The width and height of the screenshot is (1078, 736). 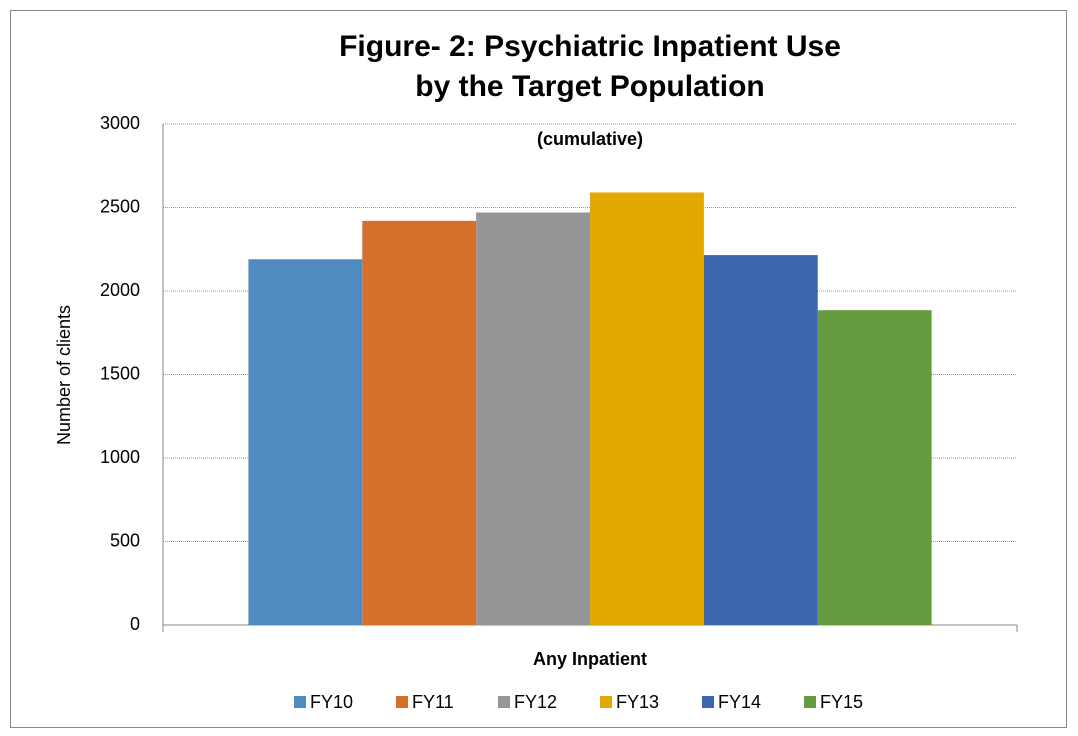 I want to click on x-tick-label: Any Inpatient, so click(x=590, y=659).